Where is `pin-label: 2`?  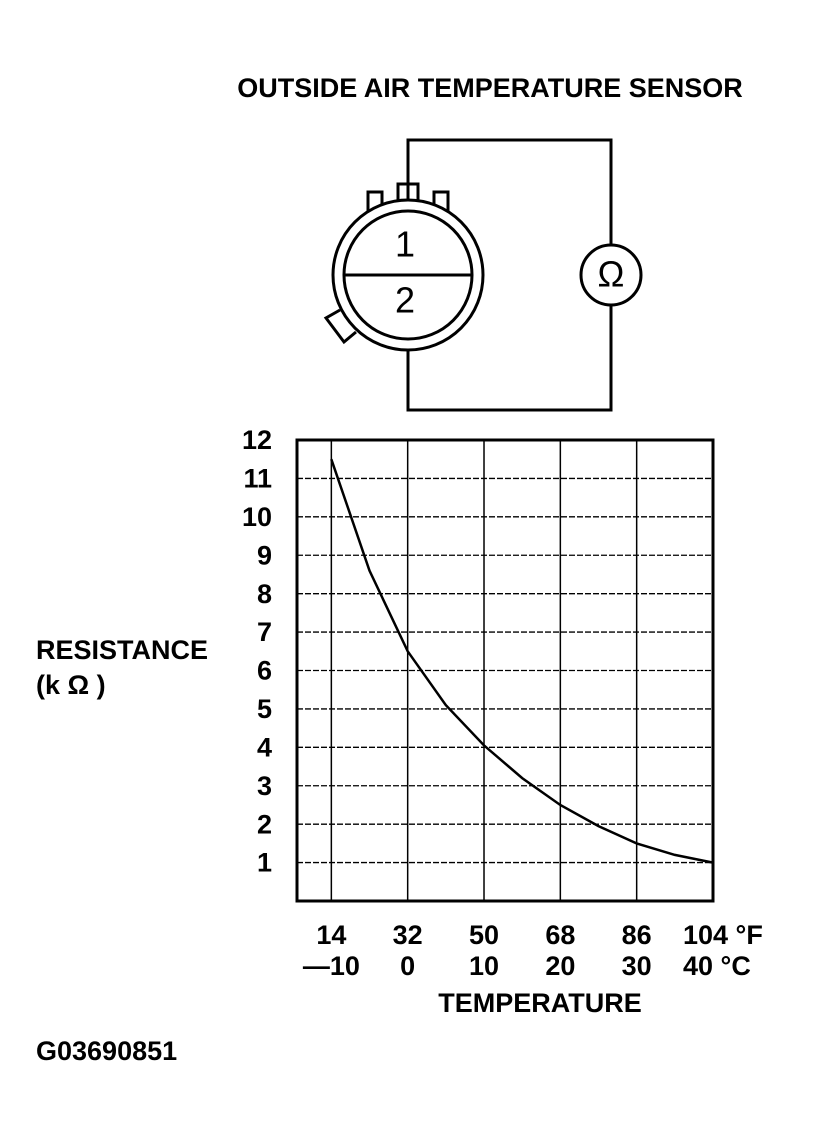 pin-label: 2 is located at coordinates (405, 300).